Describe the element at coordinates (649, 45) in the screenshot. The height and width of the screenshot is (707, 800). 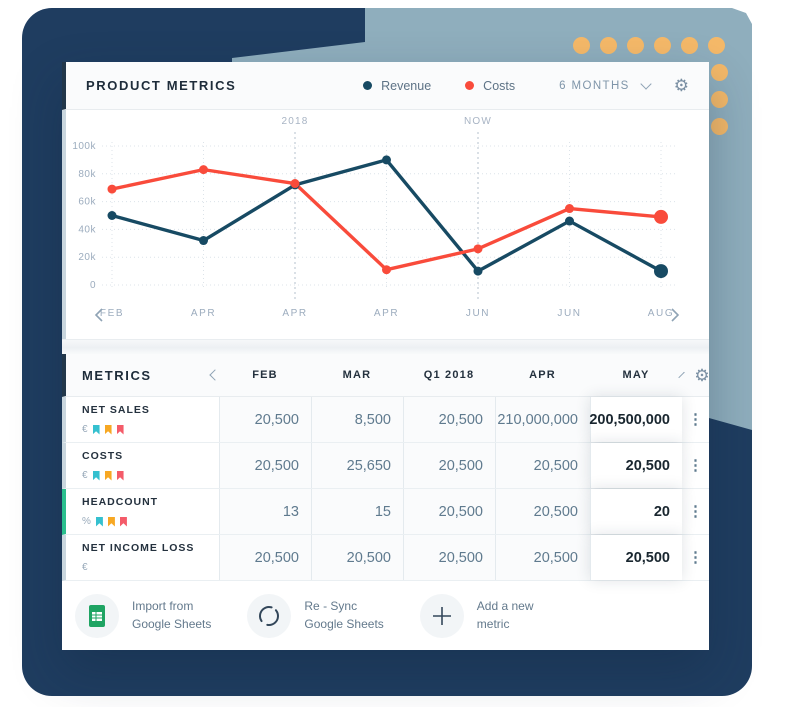
I see `dot-ornament-row` at that location.